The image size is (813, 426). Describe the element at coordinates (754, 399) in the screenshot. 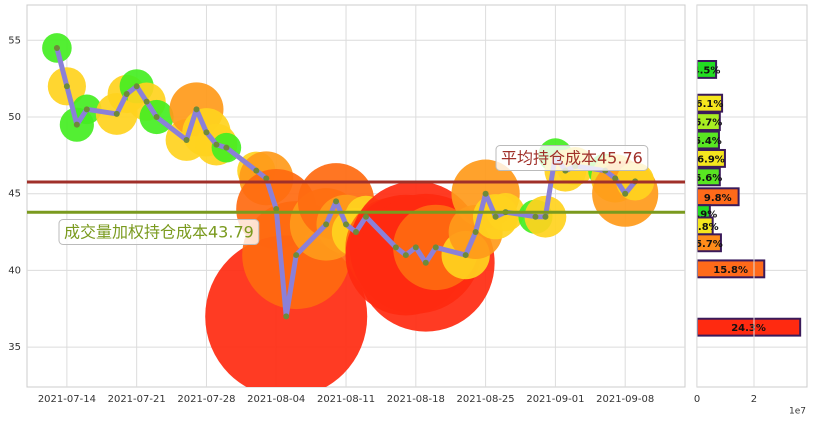

I see `x-tick-label: 2` at that location.